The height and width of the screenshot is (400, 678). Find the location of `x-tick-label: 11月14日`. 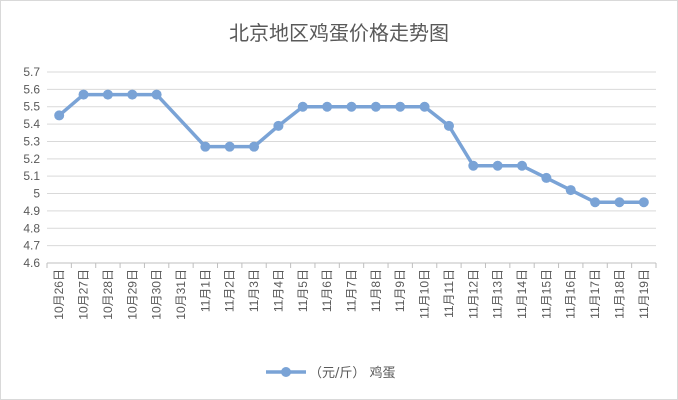

x-tick-label: 11月14日 is located at coordinates (522, 294).